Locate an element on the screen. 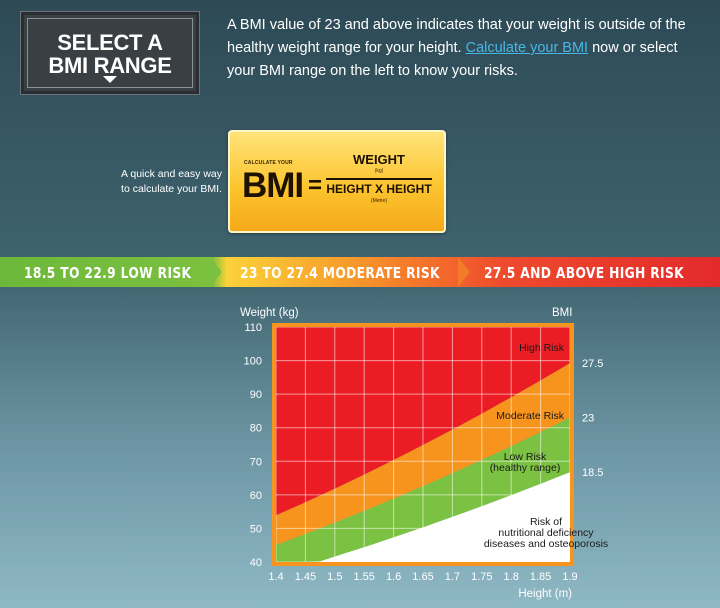  x-tick-label: 1.4 is located at coordinates (275, 577).